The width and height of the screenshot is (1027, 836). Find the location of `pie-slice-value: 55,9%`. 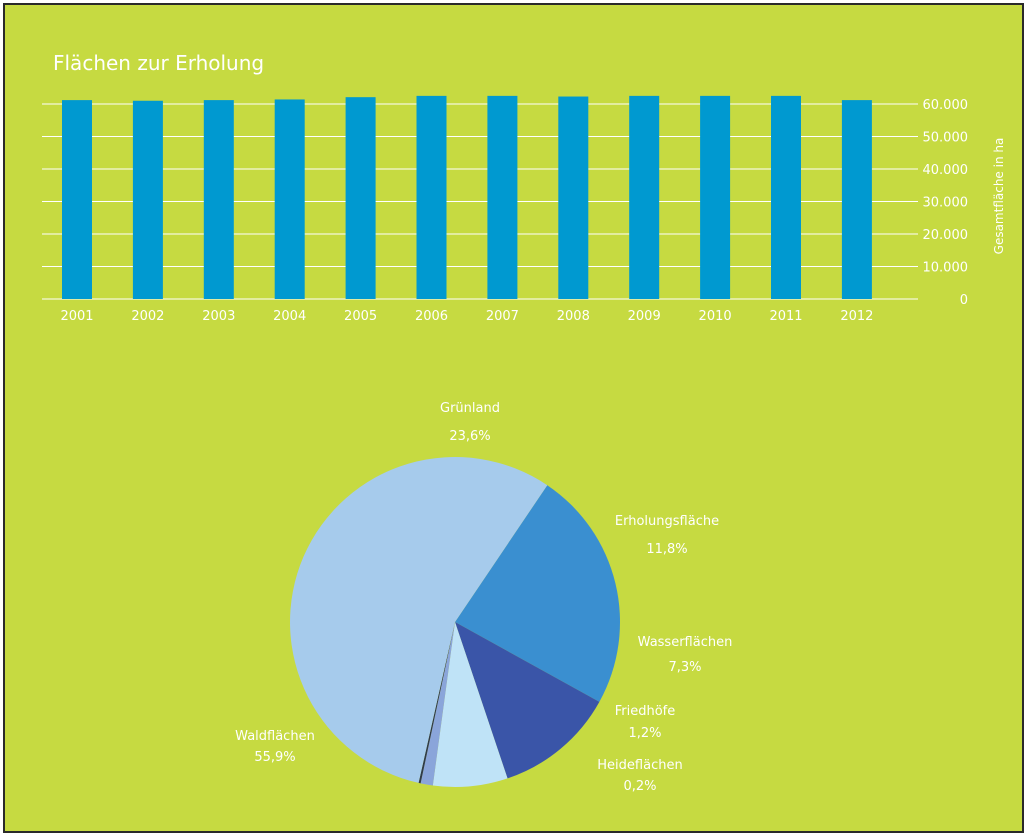

pie-slice-value: 55,9% is located at coordinates (274, 757).